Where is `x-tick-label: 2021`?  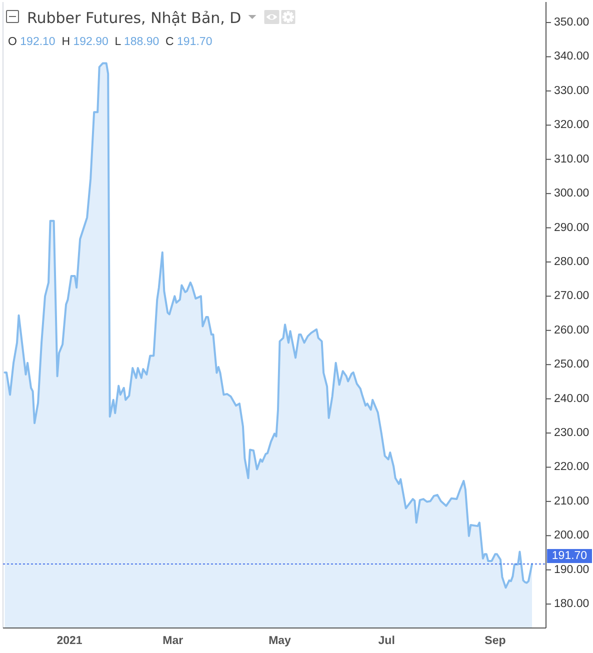 x-tick-label: 2021 is located at coordinates (69, 641).